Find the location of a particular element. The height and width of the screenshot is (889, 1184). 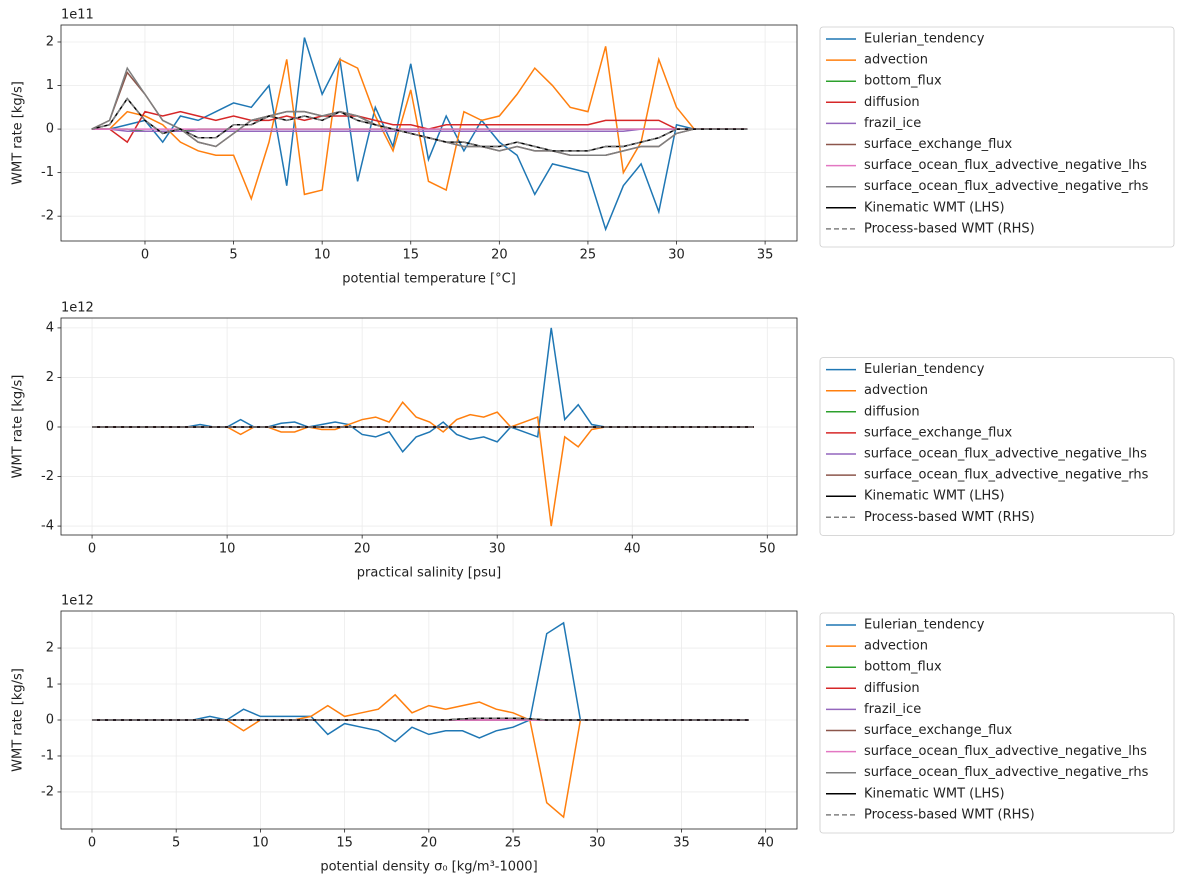

x-axis-label: practical salinity [psu] is located at coordinates (429, 573).